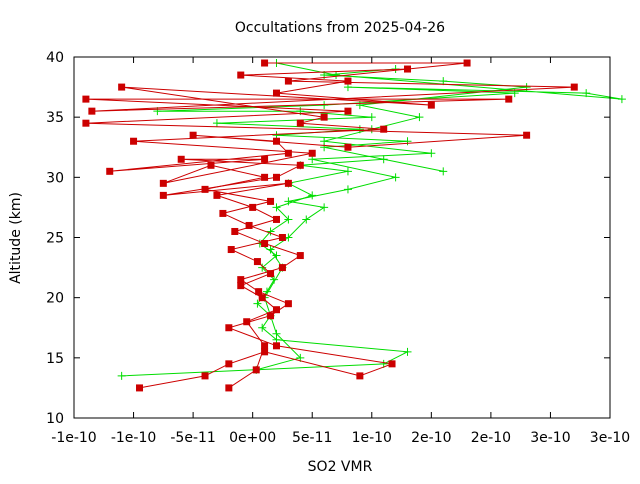 This screenshot has height=484, width=640. Describe the element at coordinates (340, 28) in the screenshot. I see `chart-title: Occultations from 2025-04-26` at that location.